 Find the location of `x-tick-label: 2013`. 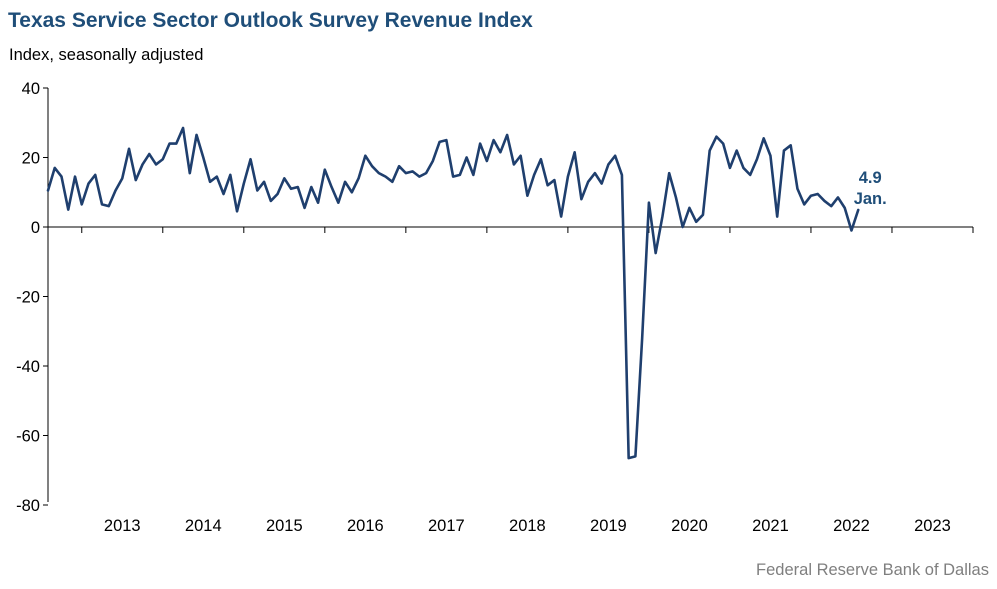

x-tick-label: 2013 is located at coordinates (122, 526).